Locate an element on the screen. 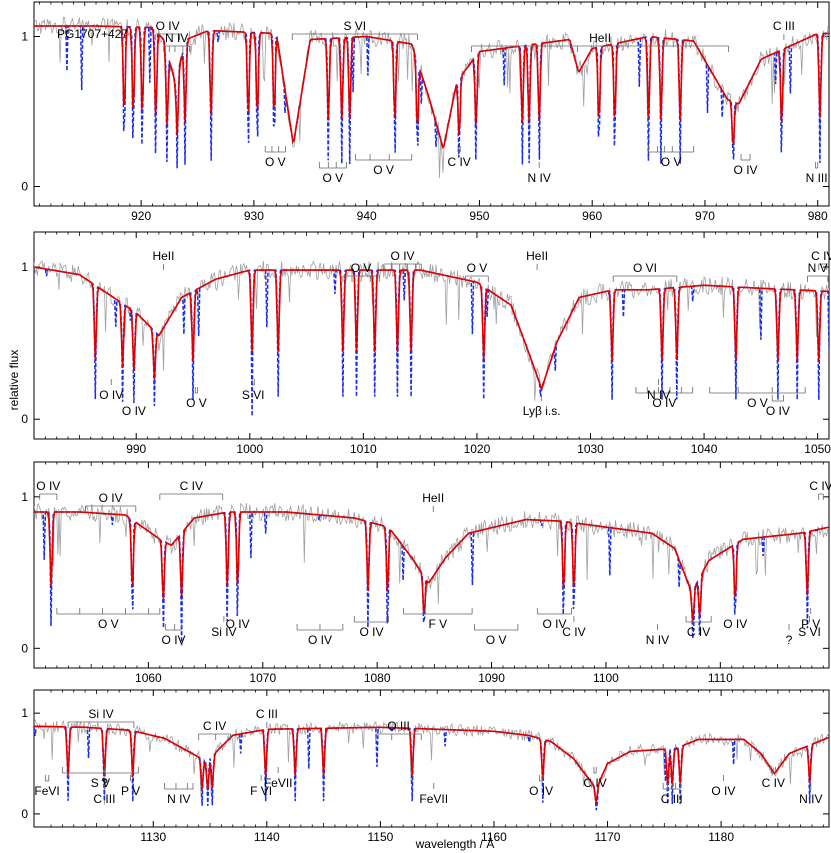  svg-text: FeVI is located at coordinates (46, 791).